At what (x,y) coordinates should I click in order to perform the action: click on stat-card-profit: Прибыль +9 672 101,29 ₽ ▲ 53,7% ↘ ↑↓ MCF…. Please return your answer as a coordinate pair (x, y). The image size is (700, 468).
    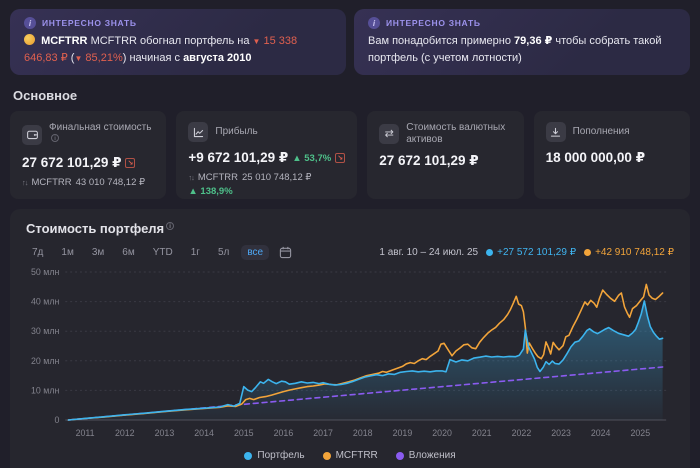
    Looking at the image, I should click on (267, 155).